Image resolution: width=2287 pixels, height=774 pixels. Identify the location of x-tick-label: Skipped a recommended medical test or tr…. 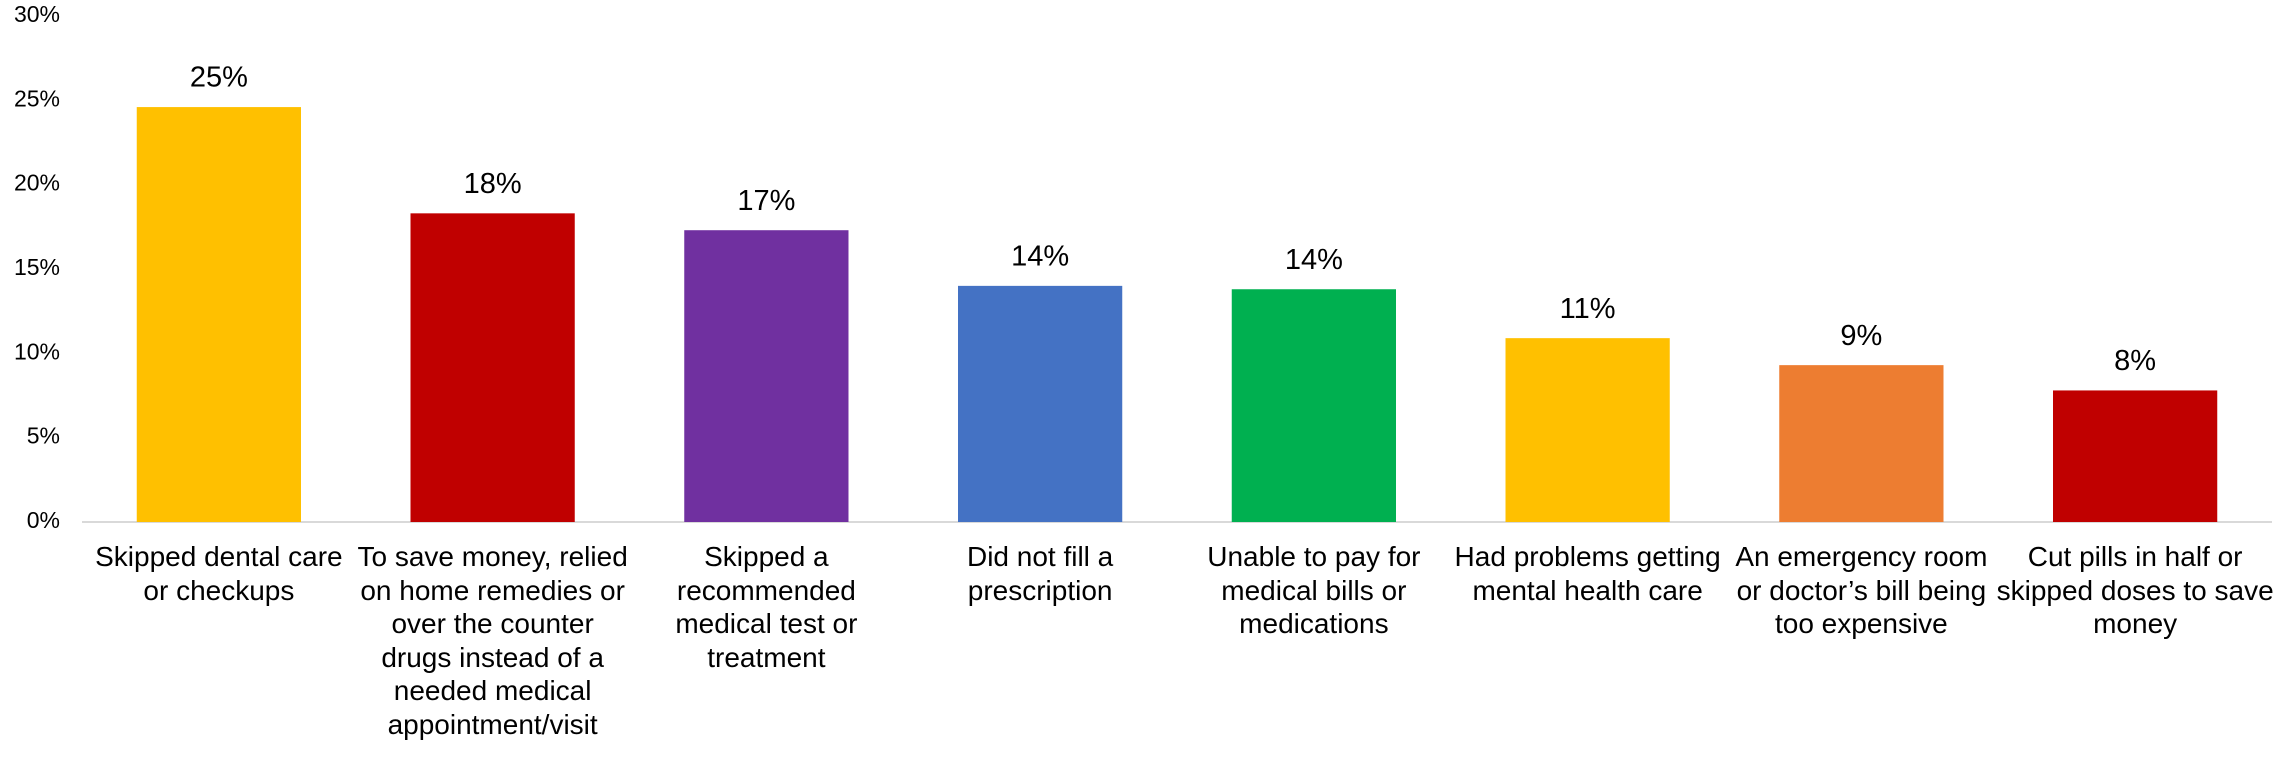
(766, 607).